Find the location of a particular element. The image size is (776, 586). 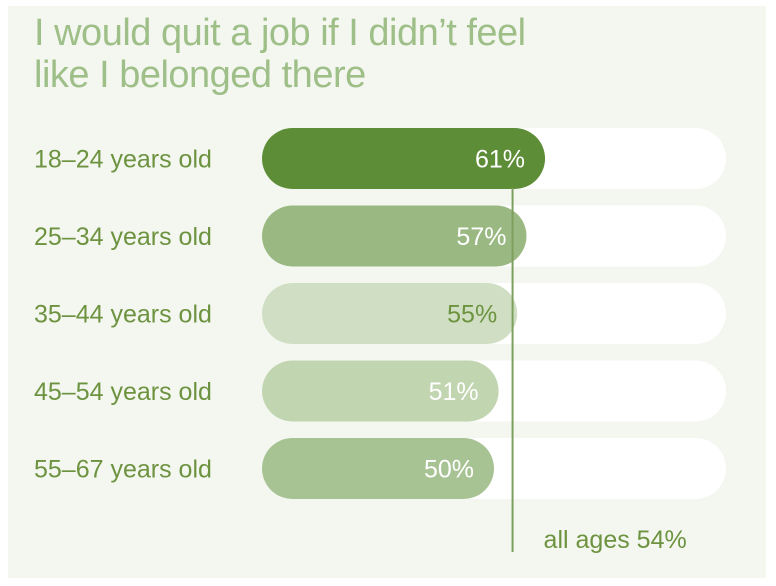

category-label: 35–44 years old is located at coordinates (123, 315).